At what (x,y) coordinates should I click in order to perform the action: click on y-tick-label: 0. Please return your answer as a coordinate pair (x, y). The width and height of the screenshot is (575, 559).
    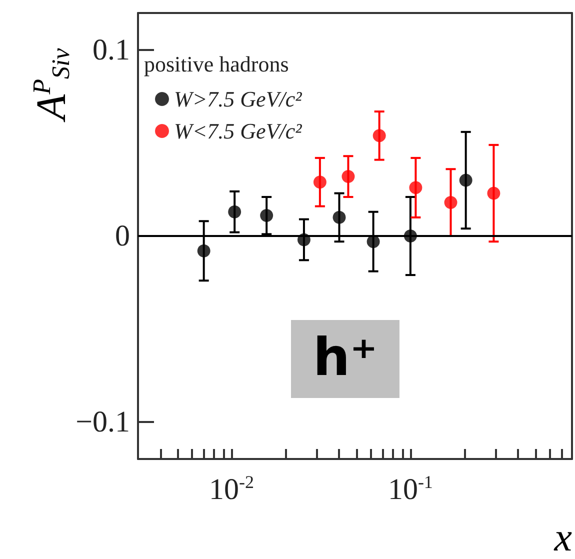
    Looking at the image, I should click on (122, 236).